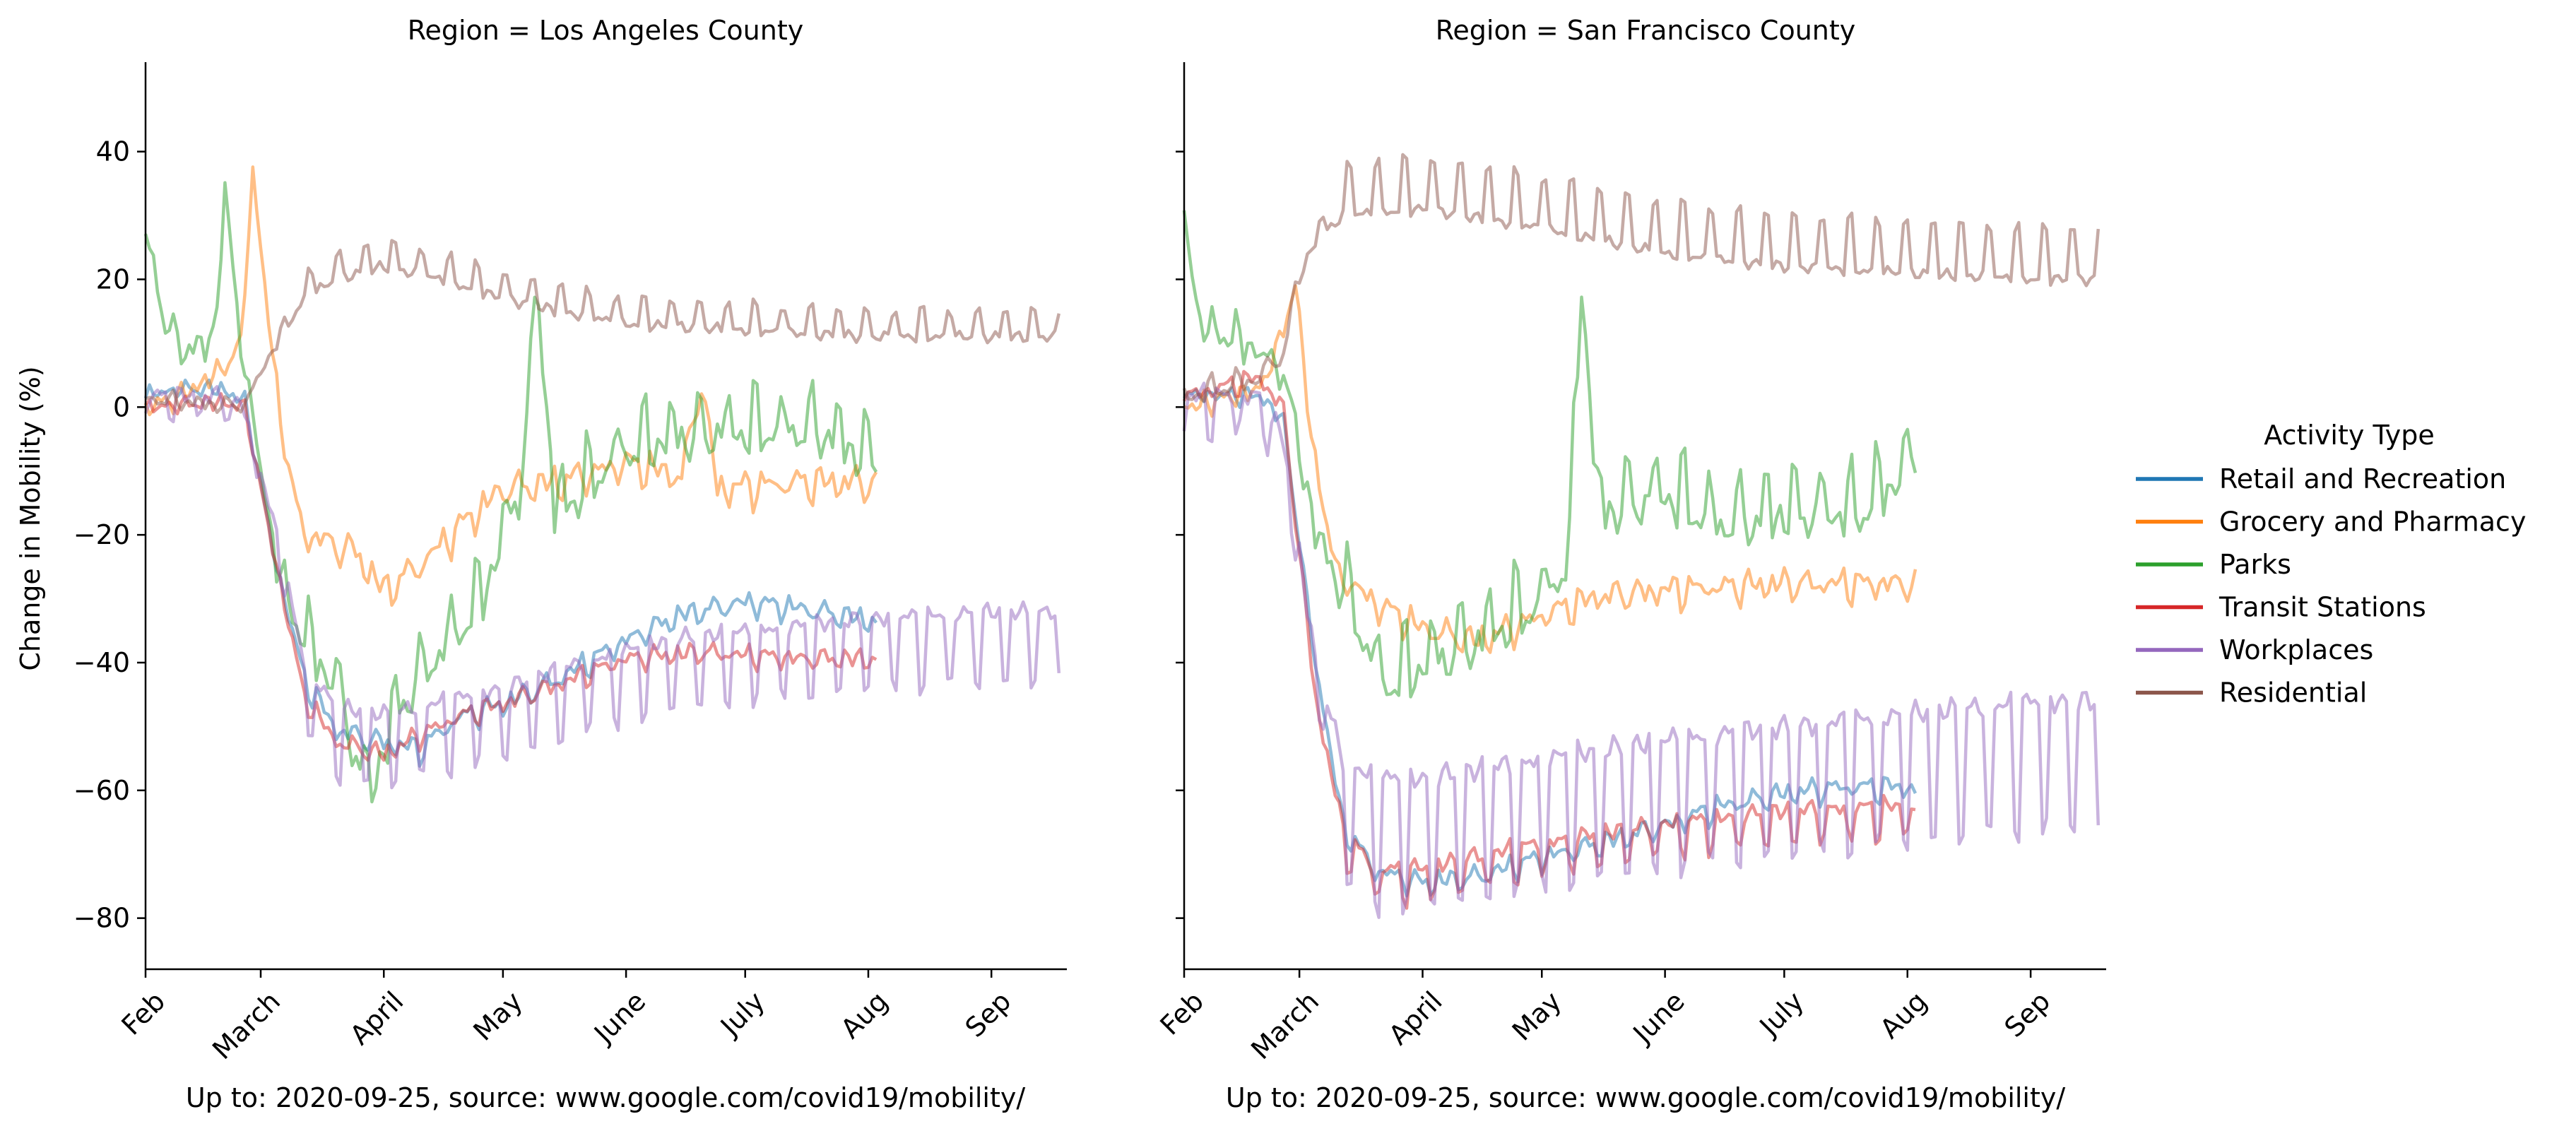 The height and width of the screenshot is (1131, 2576). I want to click on series-line-workplaces, so click(602, 587).